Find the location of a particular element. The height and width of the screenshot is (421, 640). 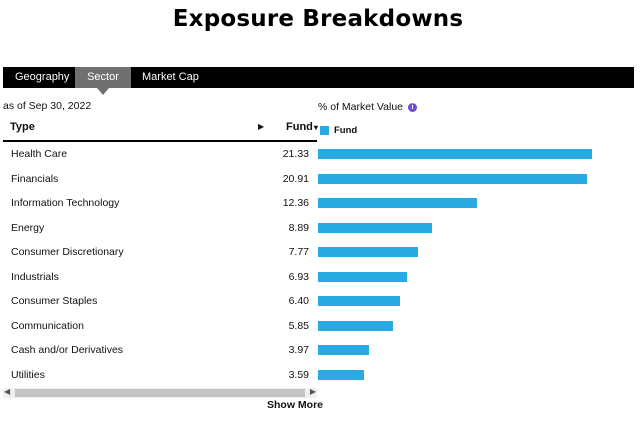

table-row: Health Care 21.33 is located at coordinates (160, 154).